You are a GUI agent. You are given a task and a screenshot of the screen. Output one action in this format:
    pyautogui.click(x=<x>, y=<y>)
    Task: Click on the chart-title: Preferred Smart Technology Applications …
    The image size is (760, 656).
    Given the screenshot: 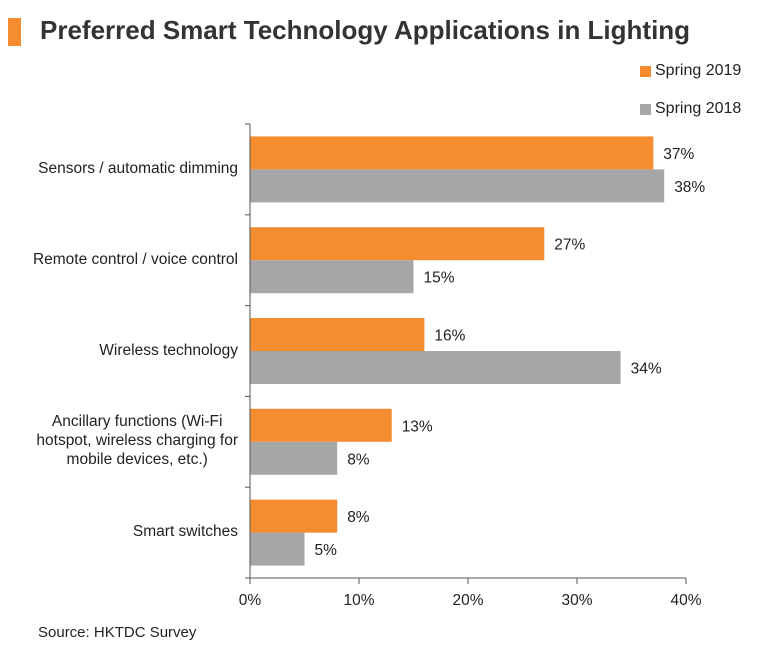 What is the action you would take?
    pyautogui.click(x=365, y=30)
    